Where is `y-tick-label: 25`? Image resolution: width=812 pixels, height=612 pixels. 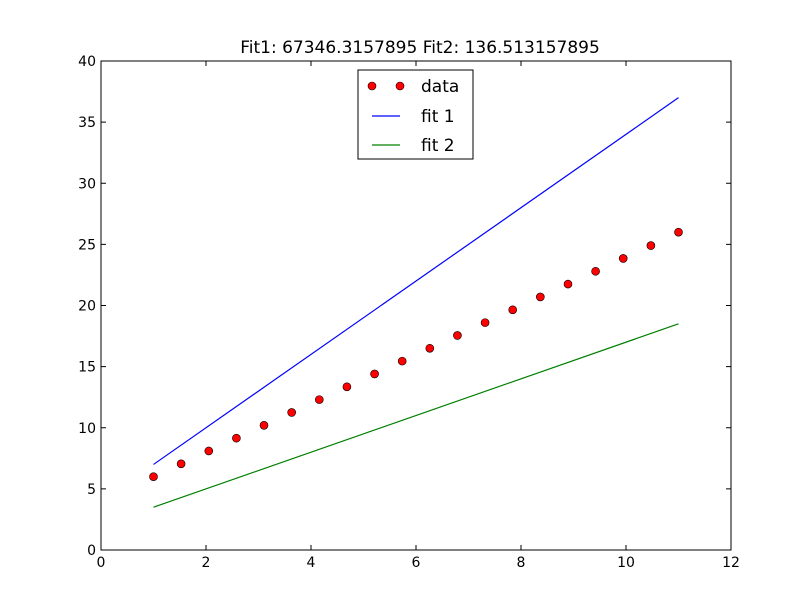 y-tick-label: 25 is located at coordinates (87, 245).